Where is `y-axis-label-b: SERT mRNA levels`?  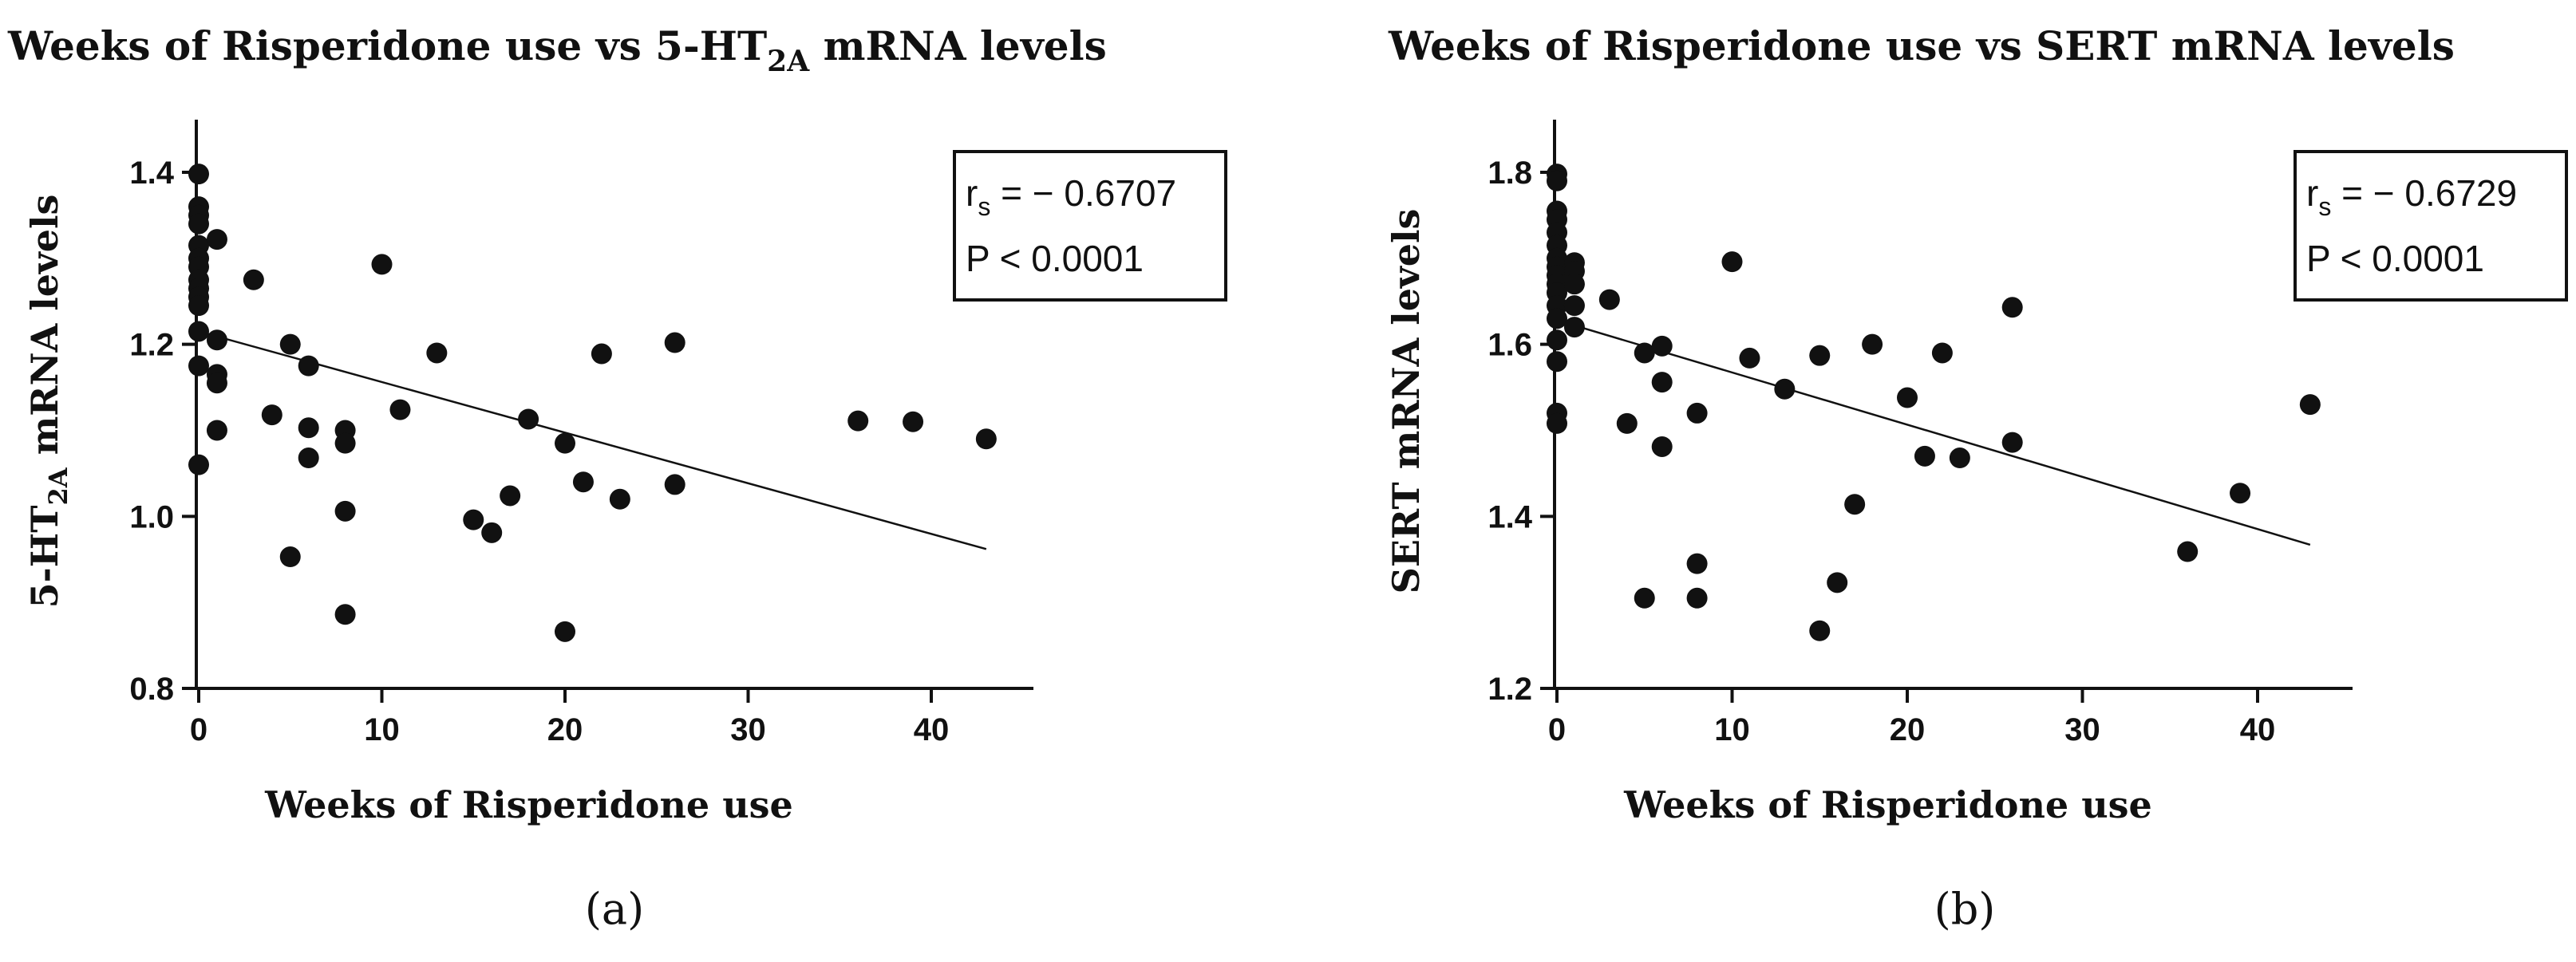
y-axis-label-b: SERT mRNA levels is located at coordinates (1406, 401).